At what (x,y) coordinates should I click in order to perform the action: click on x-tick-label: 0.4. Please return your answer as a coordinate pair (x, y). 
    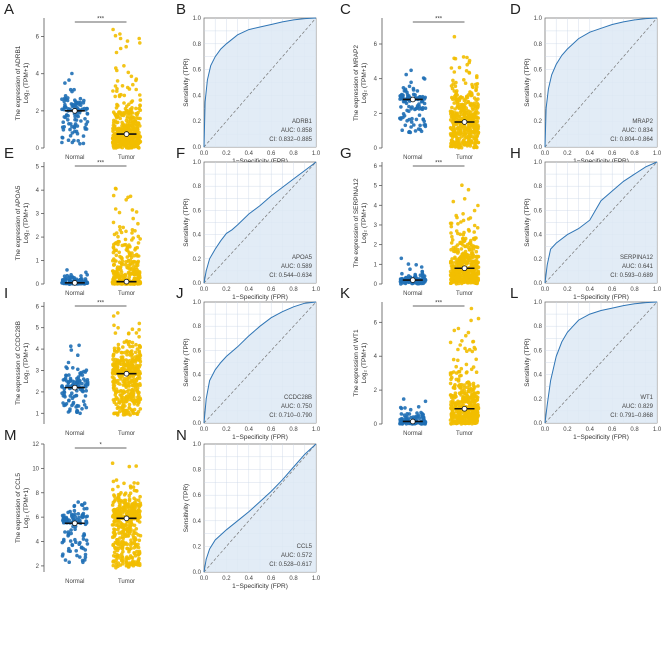
    Looking at the image, I should click on (590, 290).